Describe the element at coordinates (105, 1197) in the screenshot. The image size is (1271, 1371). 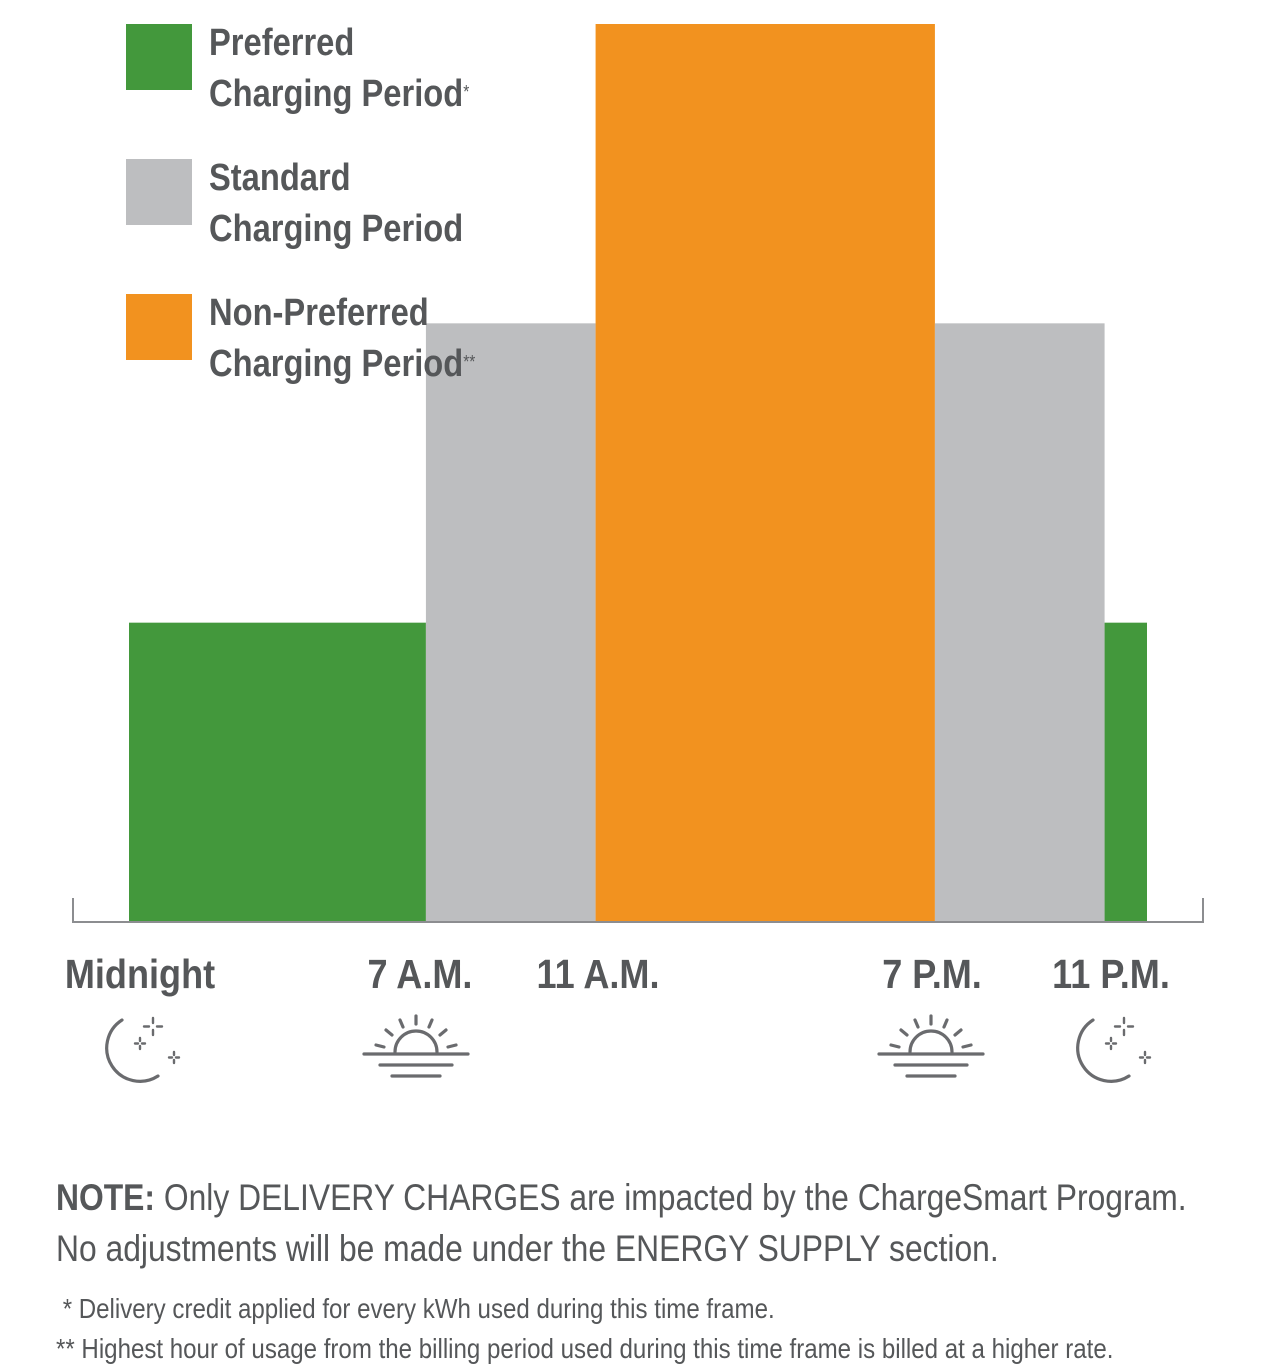
I see `note-lead: NOTE:` at that location.